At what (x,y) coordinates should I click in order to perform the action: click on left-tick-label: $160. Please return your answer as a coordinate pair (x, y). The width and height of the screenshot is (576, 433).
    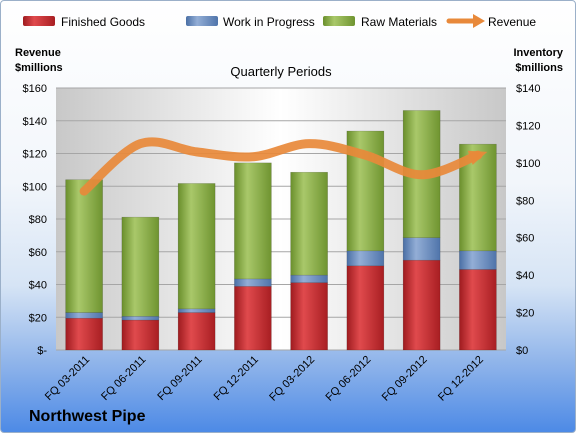
    Looking at the image, I should click on (35, 89).